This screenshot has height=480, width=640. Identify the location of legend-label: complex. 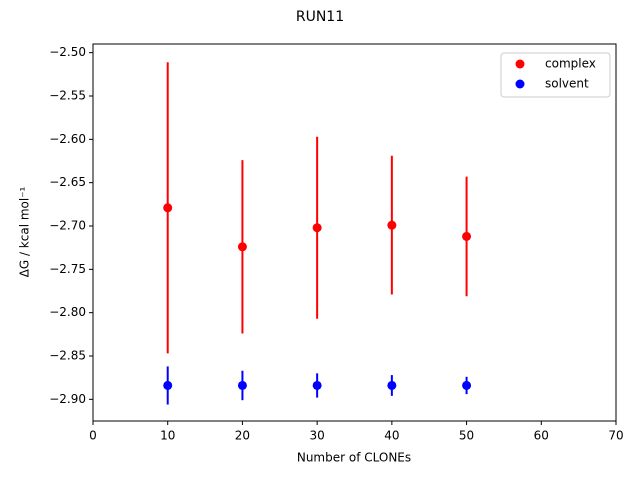
(570, 64).